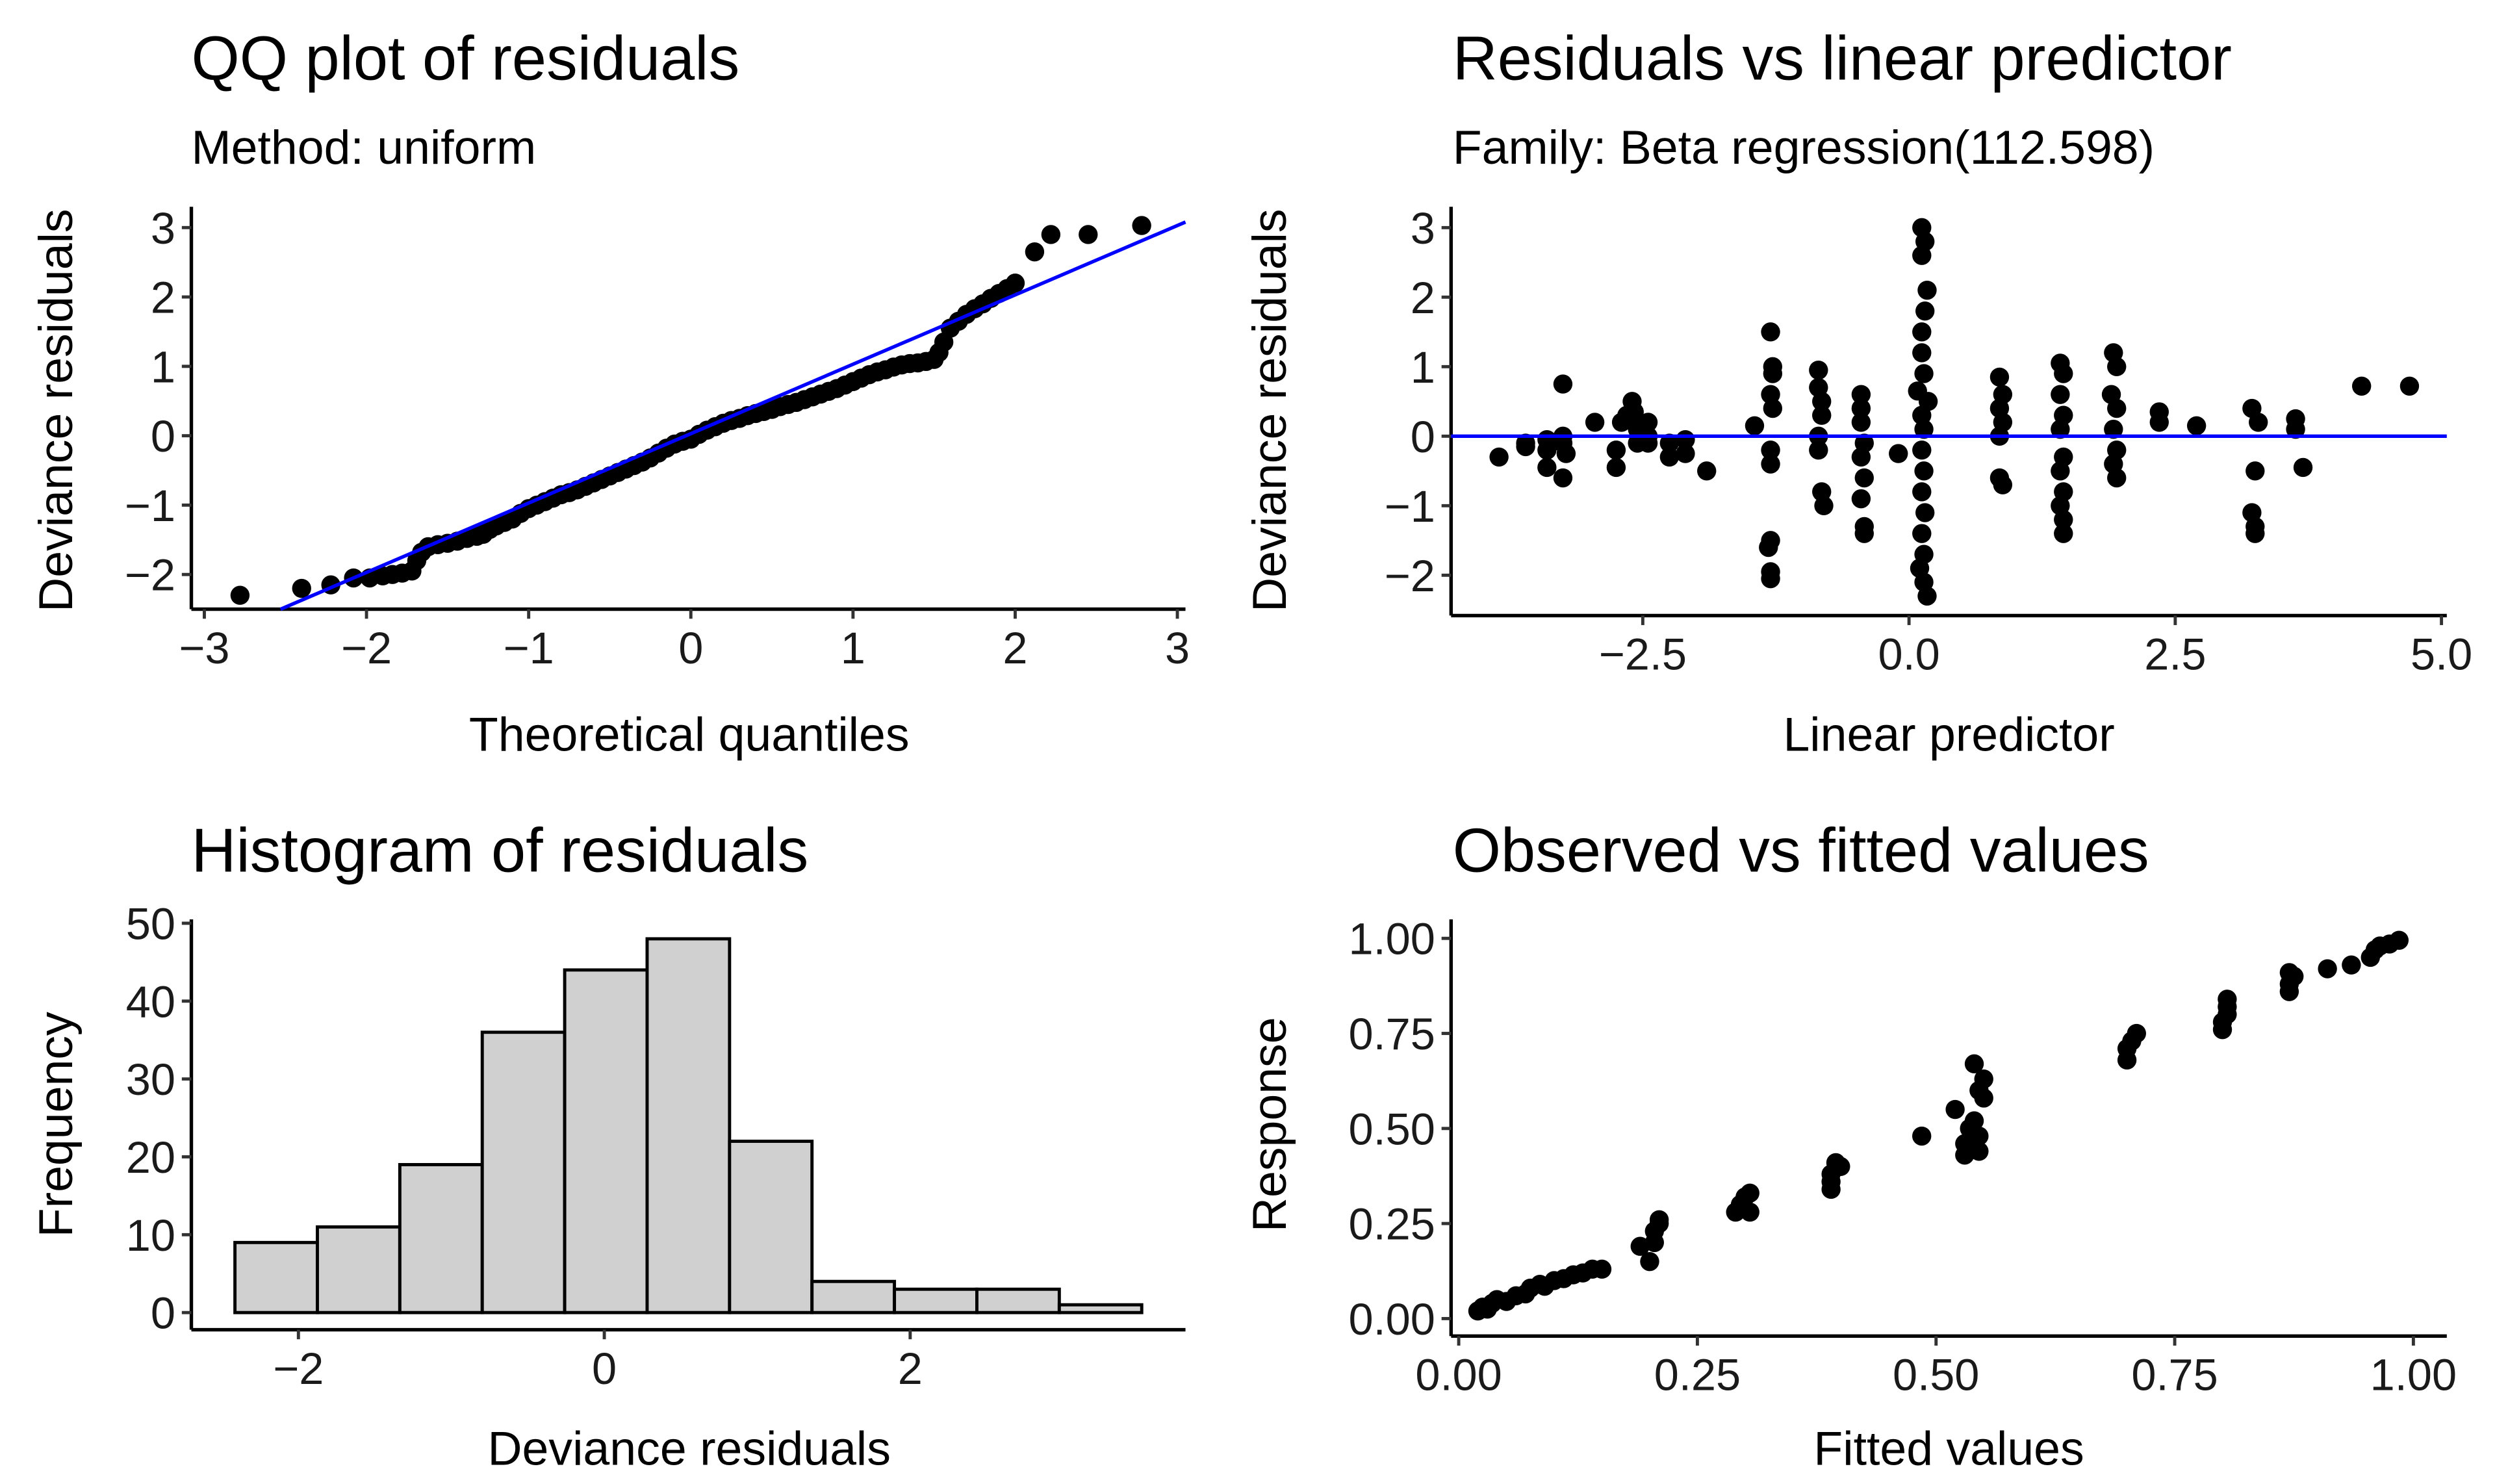 The image size is (2495, 1484). I want to click on qq-plot-subtitle: Method: uniform, so click(364, 148).